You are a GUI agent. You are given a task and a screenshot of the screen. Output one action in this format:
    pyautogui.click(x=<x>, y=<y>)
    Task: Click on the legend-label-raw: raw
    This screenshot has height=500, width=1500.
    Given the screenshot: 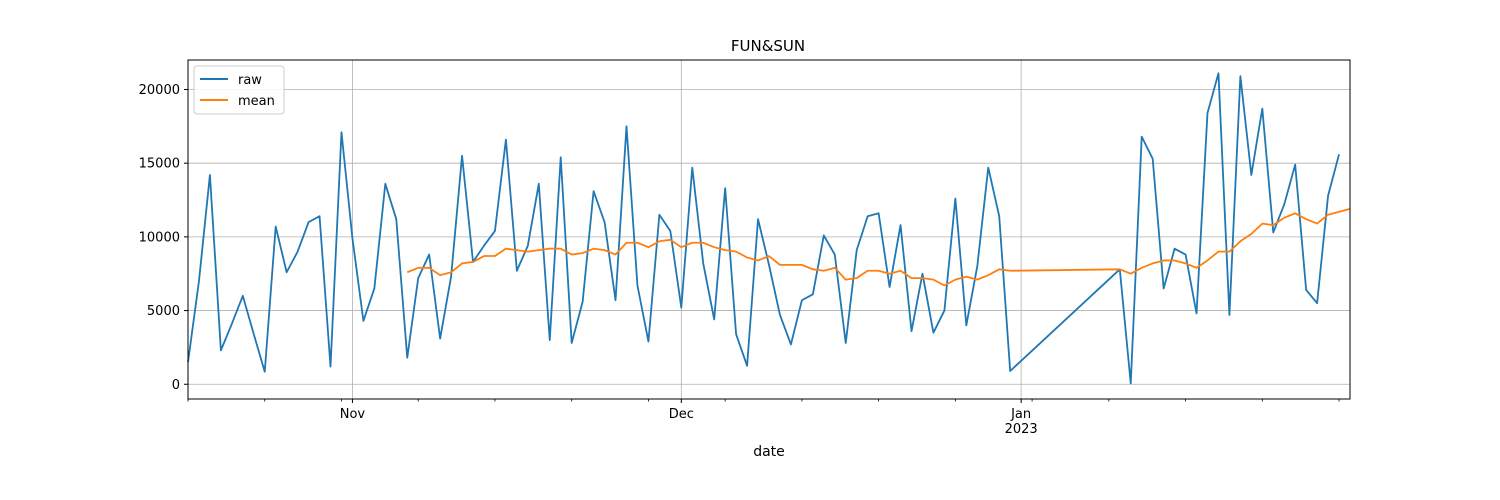 What is the action you would take?
    pyautogui.click(x=250, y=80)
    